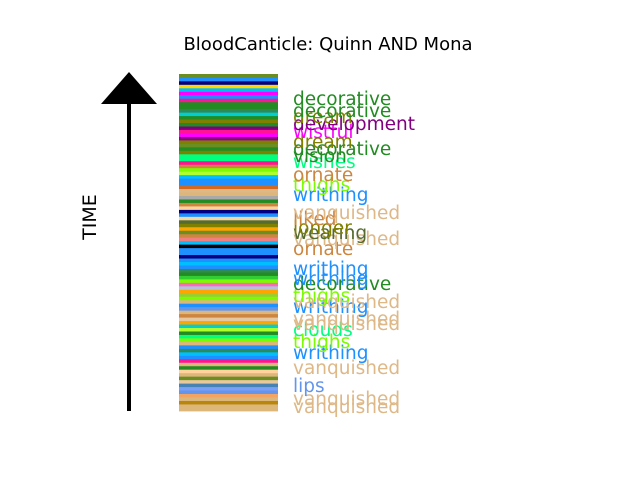  I want to click on word-label: development, so click(354, 124).